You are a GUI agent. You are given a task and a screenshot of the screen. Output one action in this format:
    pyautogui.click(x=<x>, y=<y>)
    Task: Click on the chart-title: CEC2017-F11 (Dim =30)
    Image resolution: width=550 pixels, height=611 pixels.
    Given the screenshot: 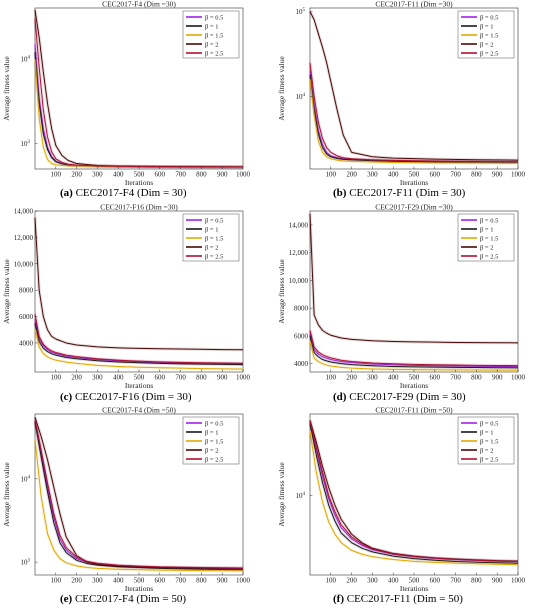 What is the action you would take?
    pyautogui.click(x=414, y=4)
    